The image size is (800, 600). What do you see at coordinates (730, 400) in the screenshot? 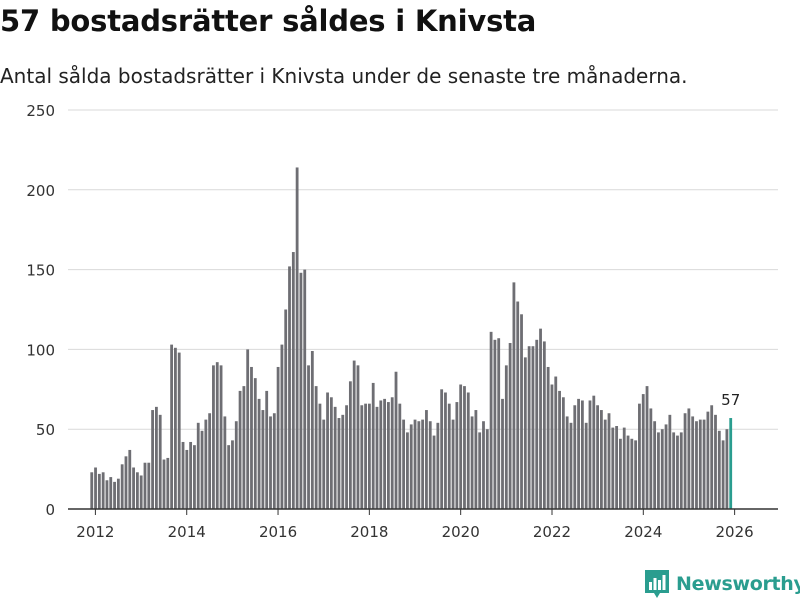
I see `annotations: 57` at bounding box center [730, 400].